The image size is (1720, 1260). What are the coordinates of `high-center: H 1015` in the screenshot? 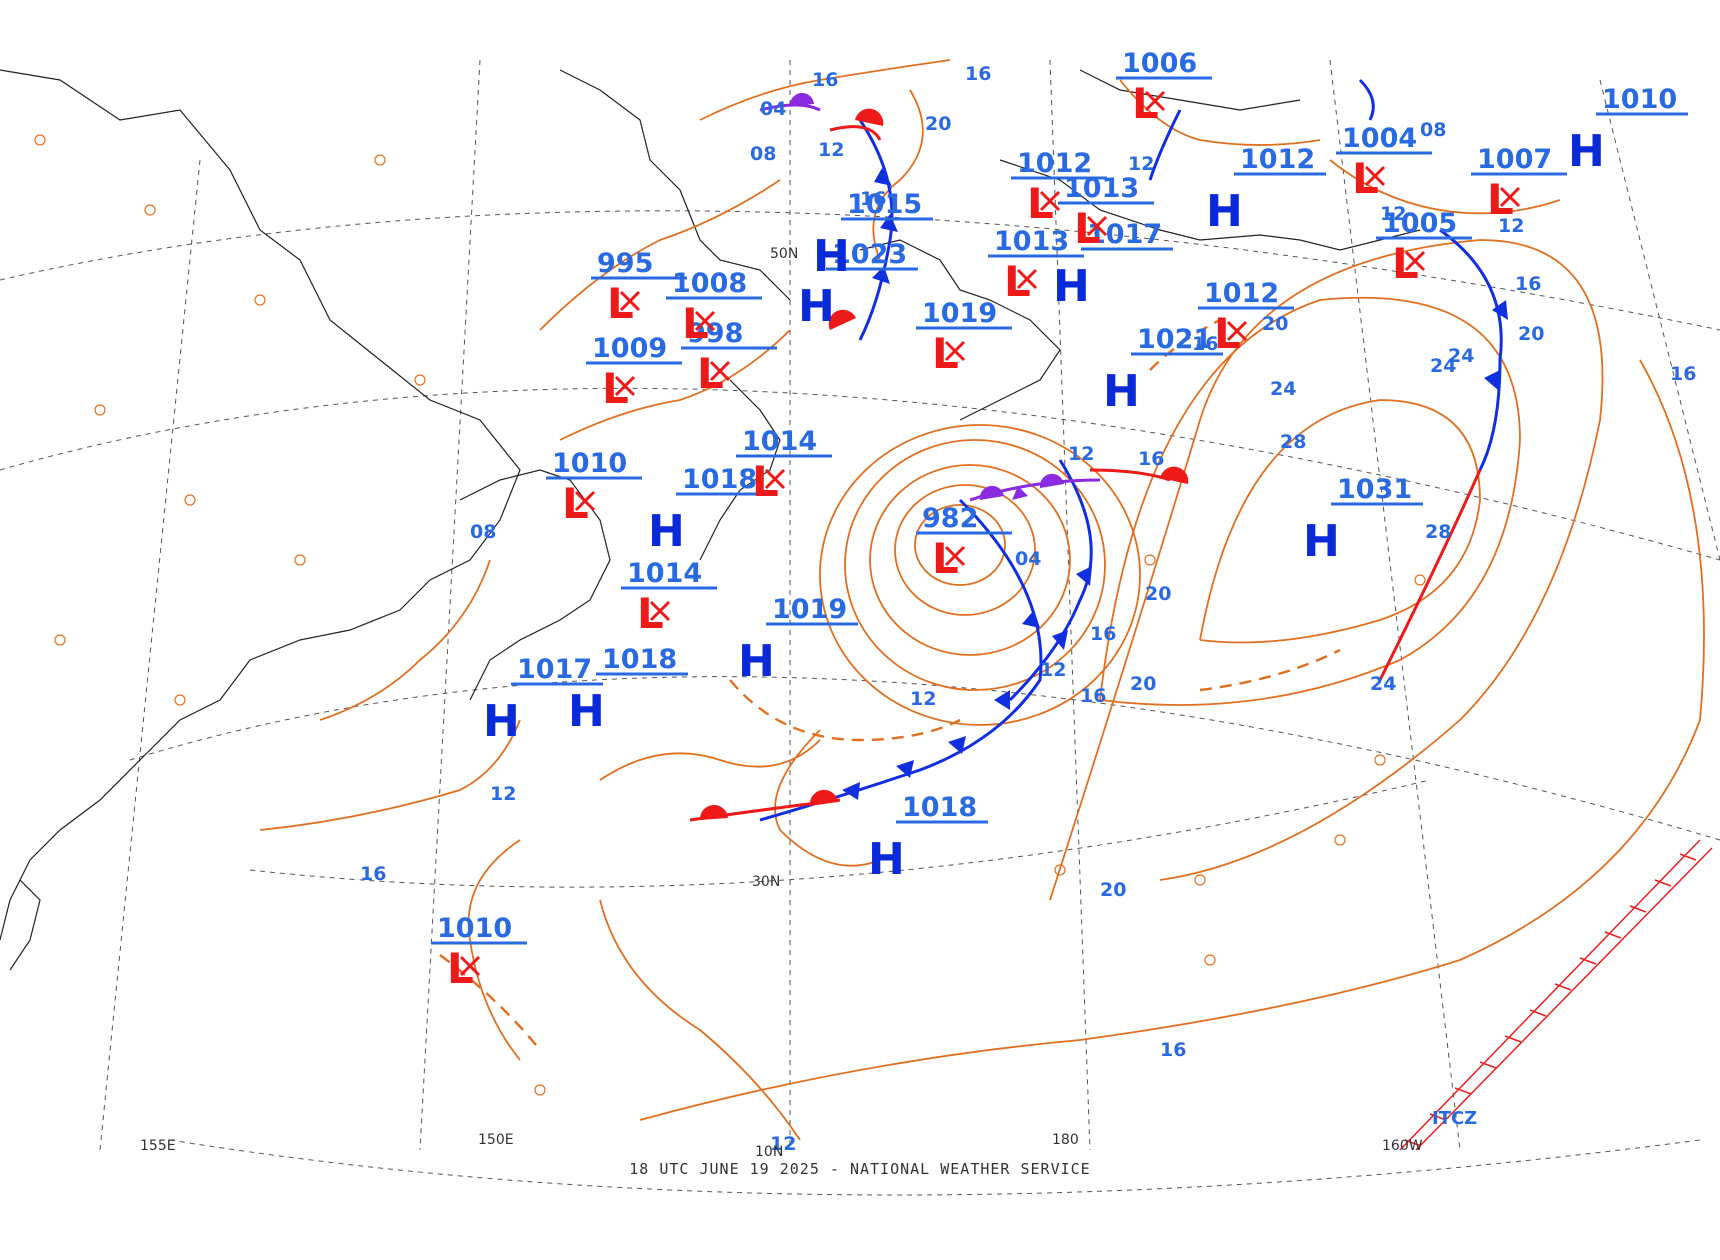 It's located at (873, 235).